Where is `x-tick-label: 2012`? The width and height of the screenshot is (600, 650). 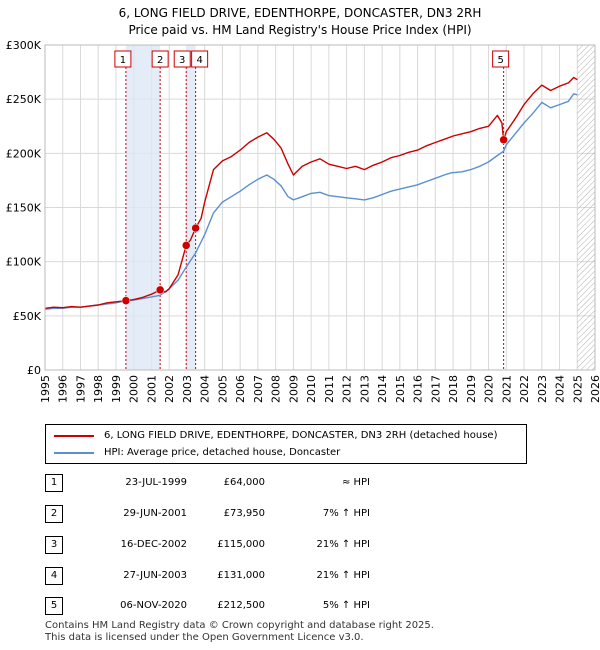
x-tick-label: 2012 is located at coordinates (347, 389).